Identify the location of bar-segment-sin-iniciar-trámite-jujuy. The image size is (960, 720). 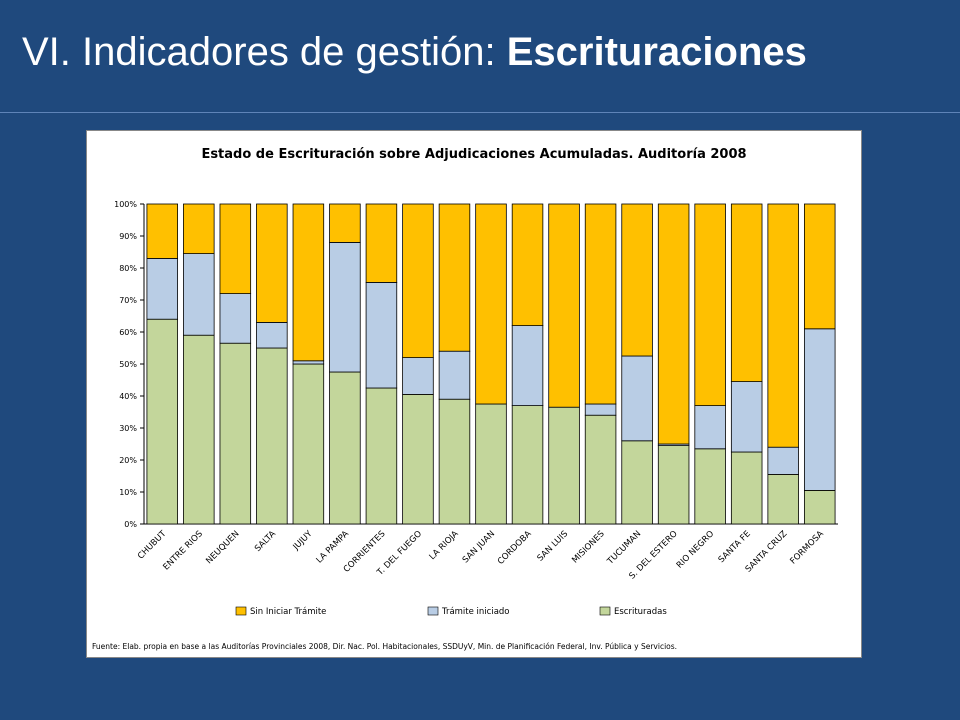
(308, 282).